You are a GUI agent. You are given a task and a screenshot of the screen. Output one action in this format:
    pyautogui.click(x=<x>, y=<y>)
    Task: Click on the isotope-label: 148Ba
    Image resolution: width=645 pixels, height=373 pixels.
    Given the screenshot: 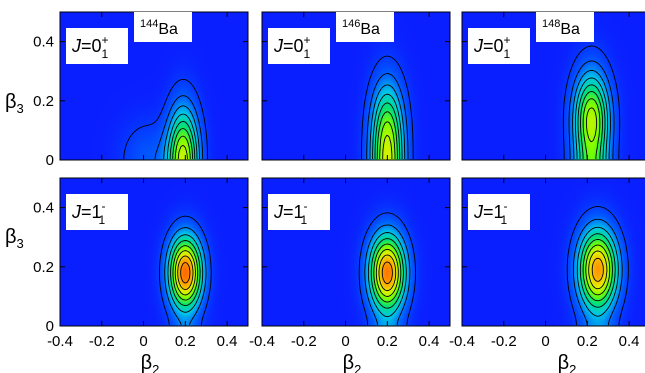 What is the action you would take?
    pyautogui.click(x=561, y=28)
    